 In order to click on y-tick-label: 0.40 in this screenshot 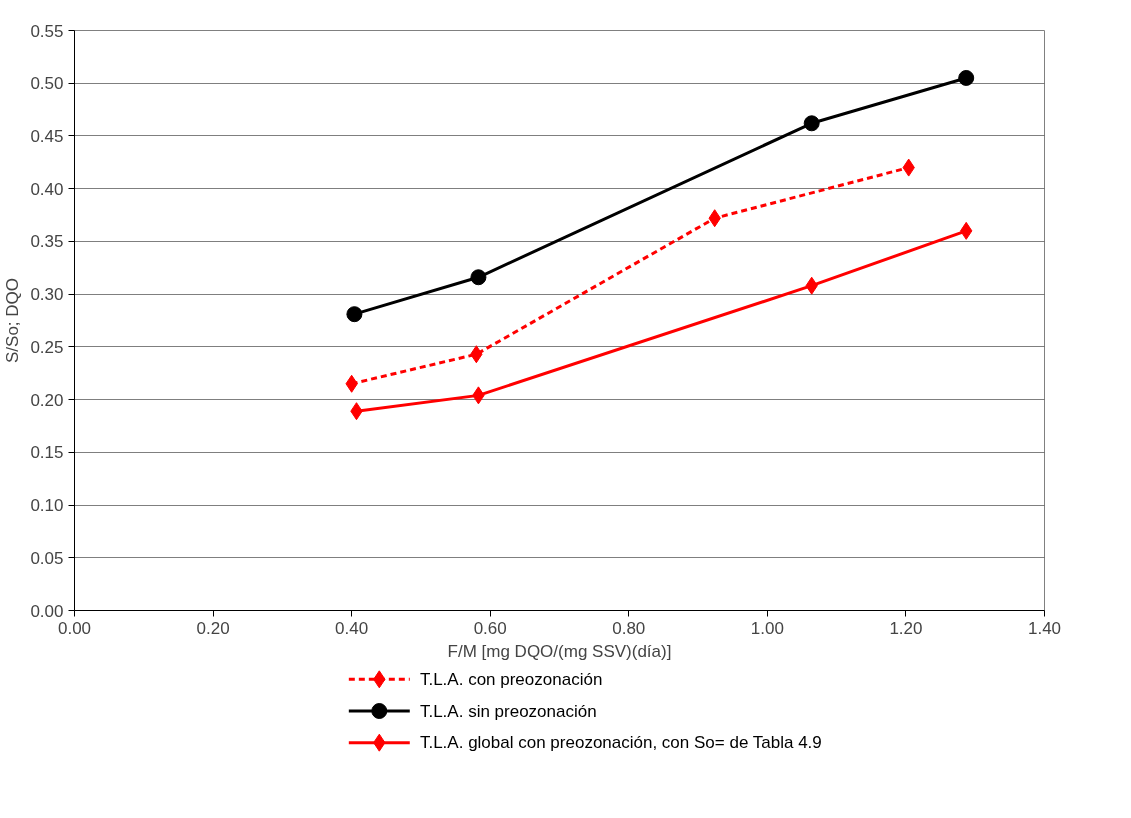, I will do `click(47, 189)`.